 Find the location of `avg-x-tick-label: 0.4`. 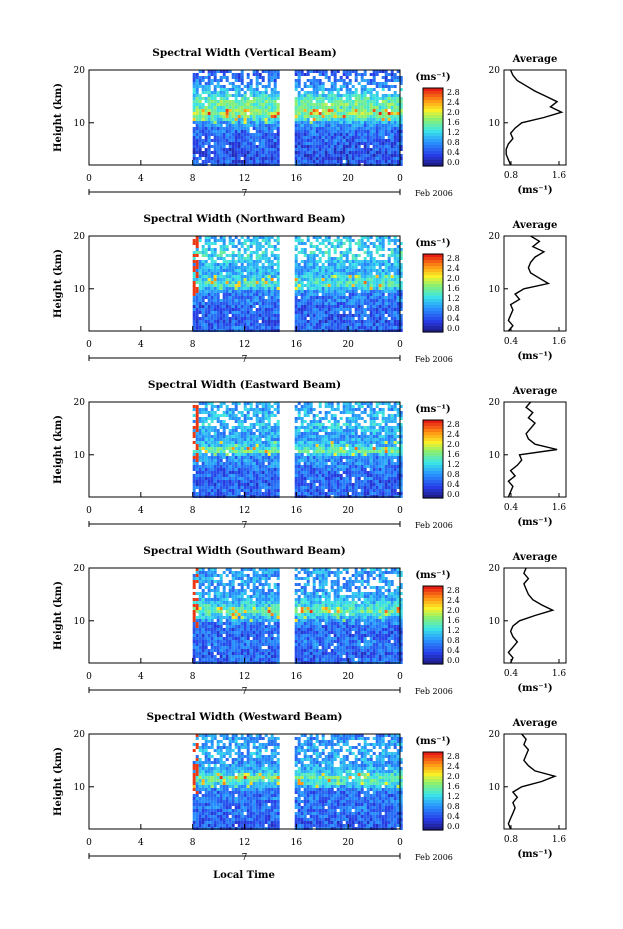

avg-x-tick-label: 0.4 is located at coordinates (511, 342).